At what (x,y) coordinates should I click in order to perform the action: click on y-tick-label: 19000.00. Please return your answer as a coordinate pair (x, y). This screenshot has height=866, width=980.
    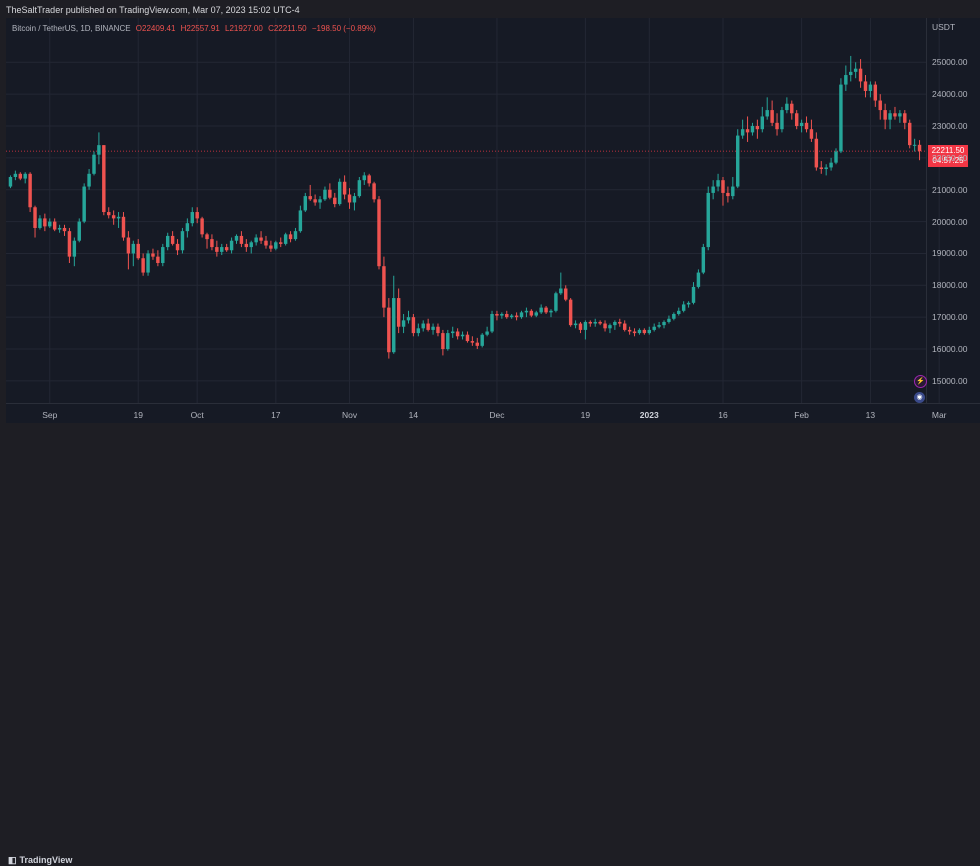
    Looking at the image, I should click on (950, 253).